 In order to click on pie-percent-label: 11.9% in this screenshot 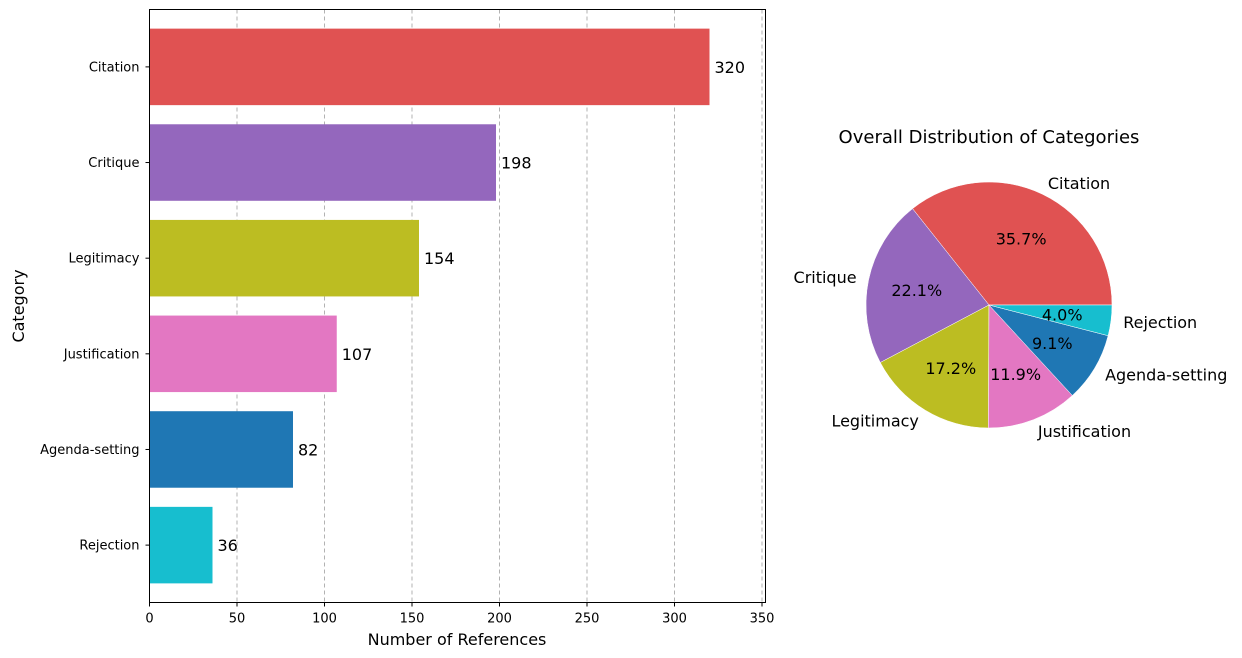, I will do `click(1015, 374)`.